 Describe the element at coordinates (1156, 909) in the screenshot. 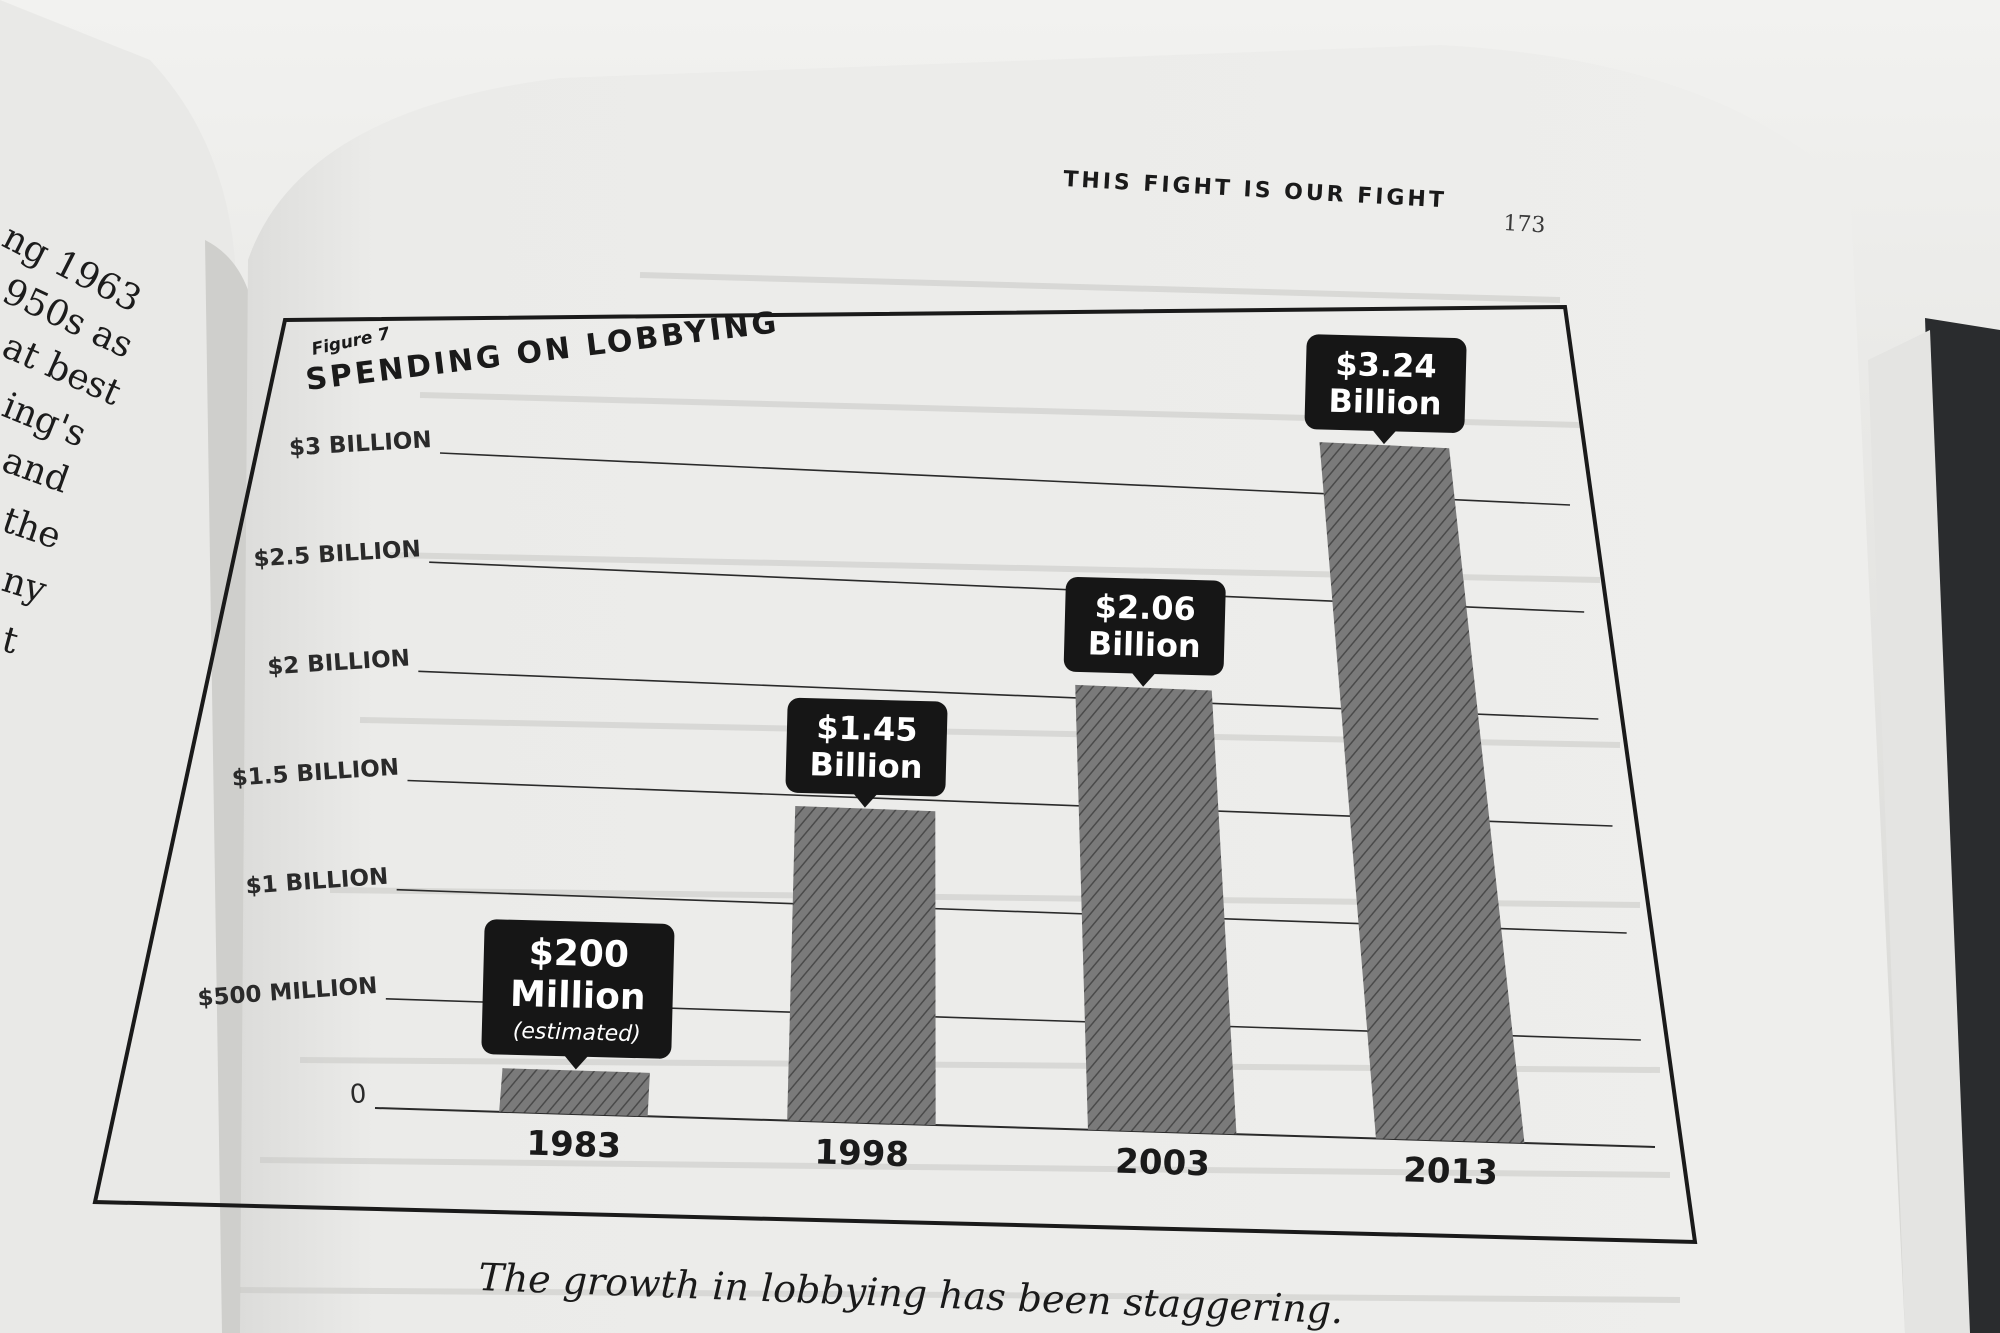

I see `bar-2003` at that location.